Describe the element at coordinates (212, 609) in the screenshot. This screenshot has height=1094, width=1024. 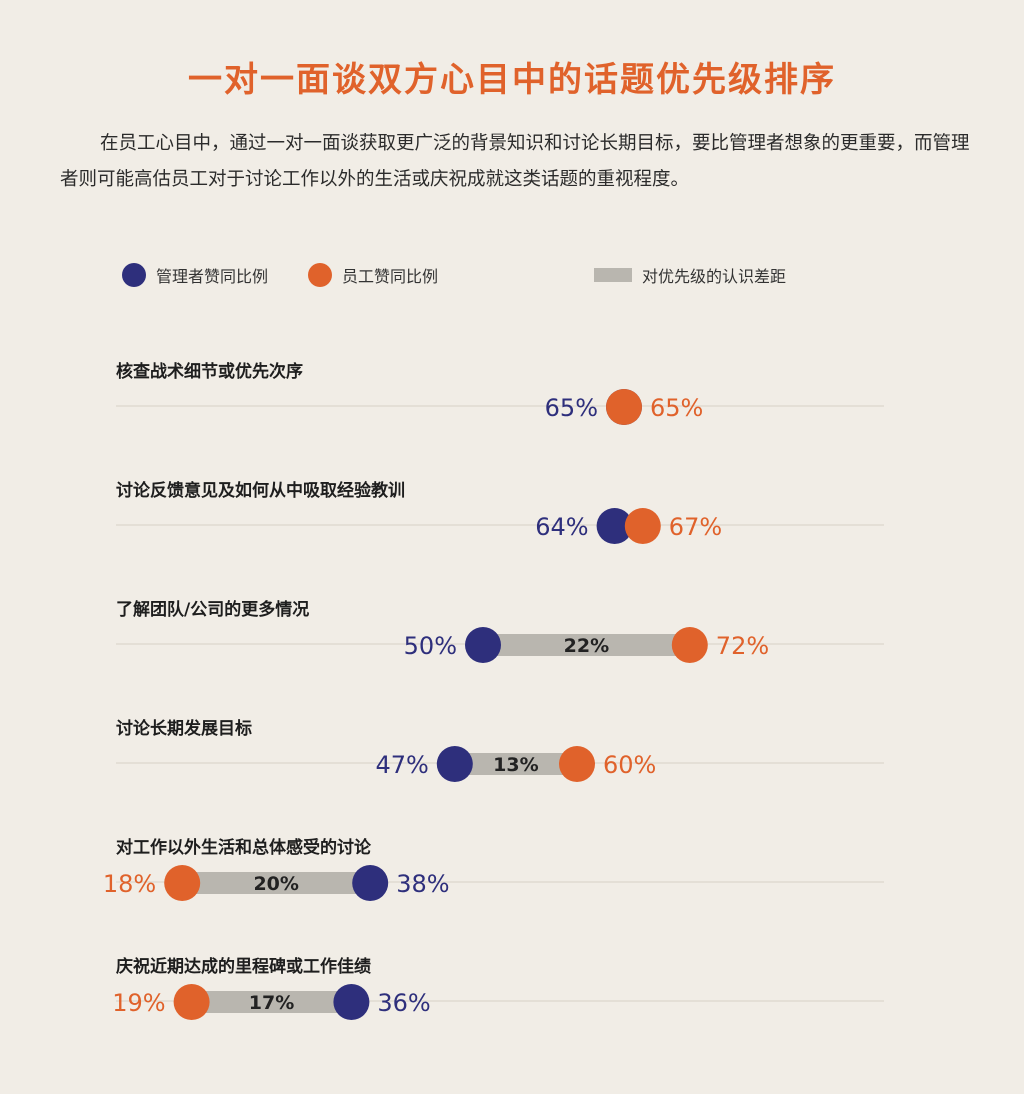
I see `row-label: 了解团队/公司的更多情况` at that location.